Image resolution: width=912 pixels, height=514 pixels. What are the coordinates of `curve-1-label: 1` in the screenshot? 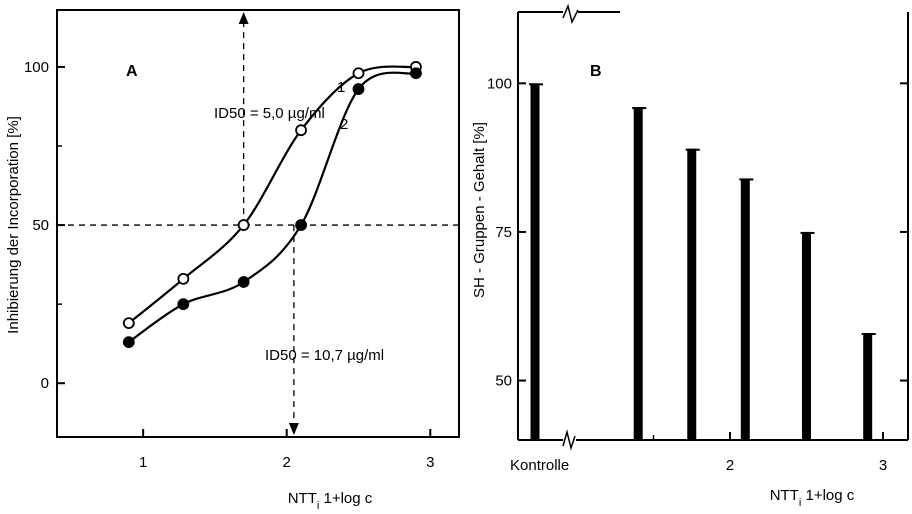 It's located at (341, 87).